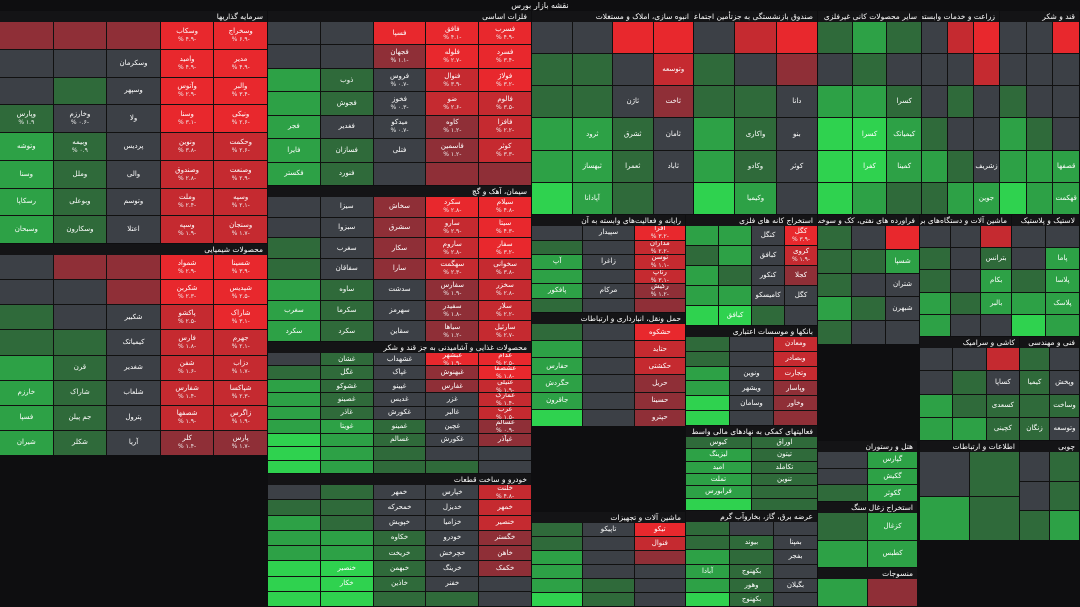  Describe the element at coordinates (133, 442) in the screenshot. I see `stock-tile: آریا` at that location.